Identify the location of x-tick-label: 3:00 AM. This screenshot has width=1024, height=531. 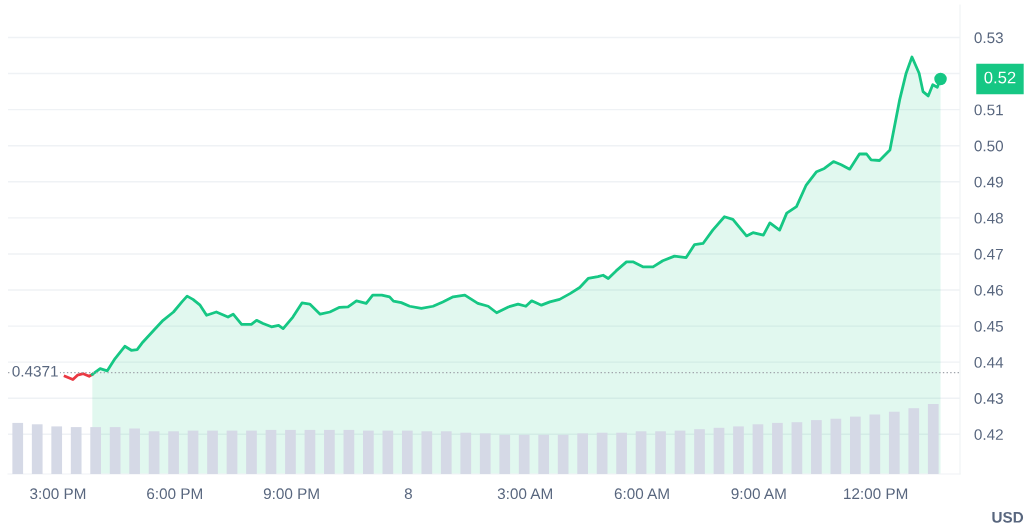
(524, 494).